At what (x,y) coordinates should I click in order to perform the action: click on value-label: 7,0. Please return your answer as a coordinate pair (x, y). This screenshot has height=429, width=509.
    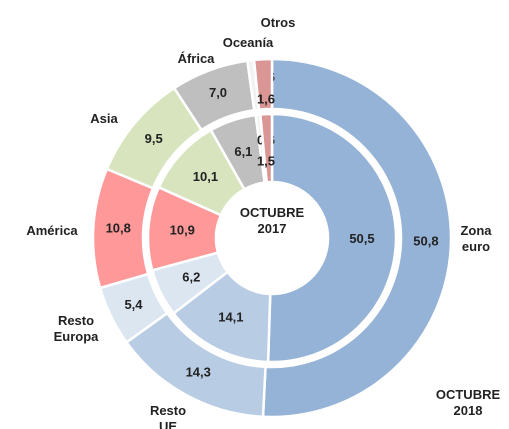
    Looking at the image, I should click on (218, 92).